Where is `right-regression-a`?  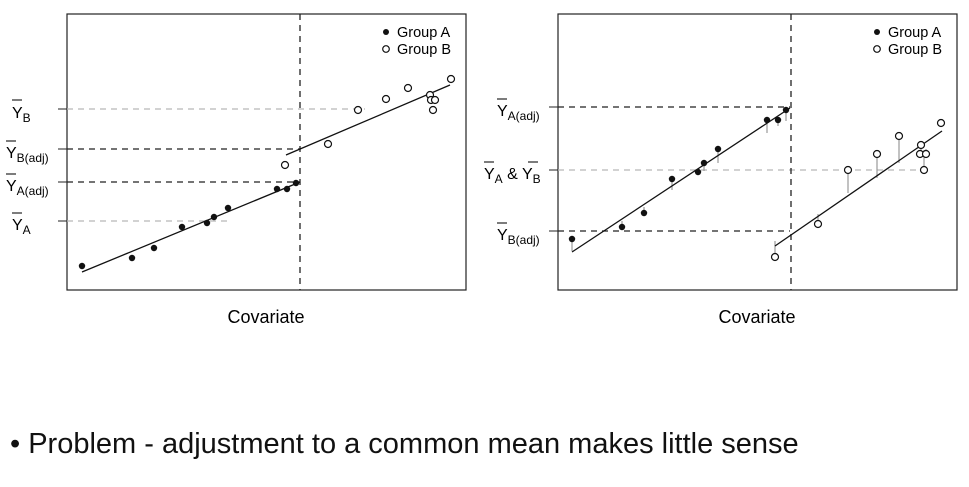 right-regression-a is located at coordinates (681, 180).